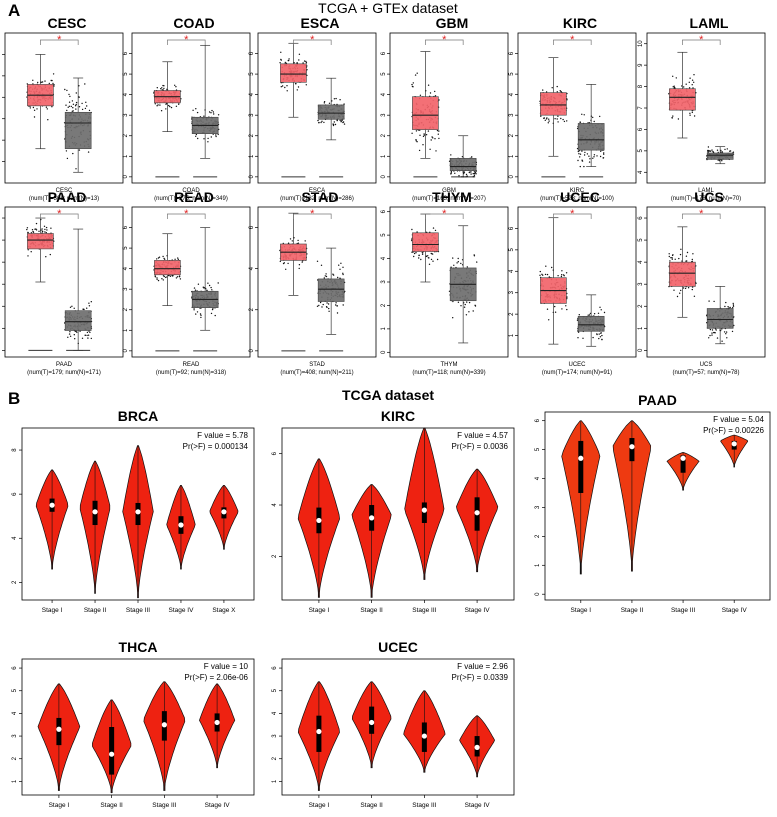 The width and height of the screenshot is (777, 817). Describe the element at coordinates (126, 177) in the screenshot. I see `y-tick-label: 0` at that location.